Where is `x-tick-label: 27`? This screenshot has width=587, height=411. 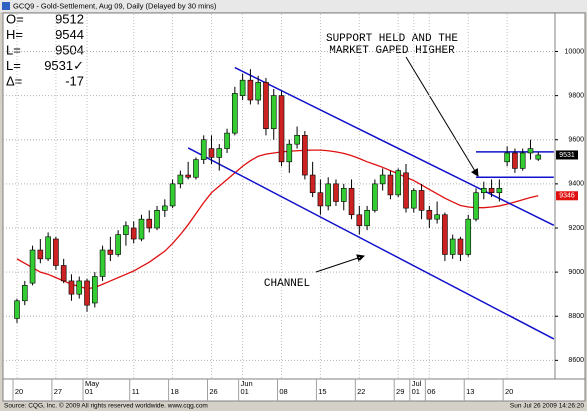
x-tick-label: 27 is located at coordinates (58, 391).